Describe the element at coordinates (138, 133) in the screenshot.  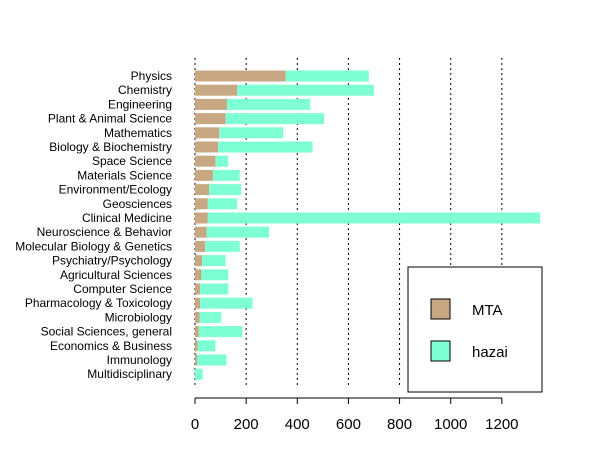
I see `category-label: Mathematics` at that location.